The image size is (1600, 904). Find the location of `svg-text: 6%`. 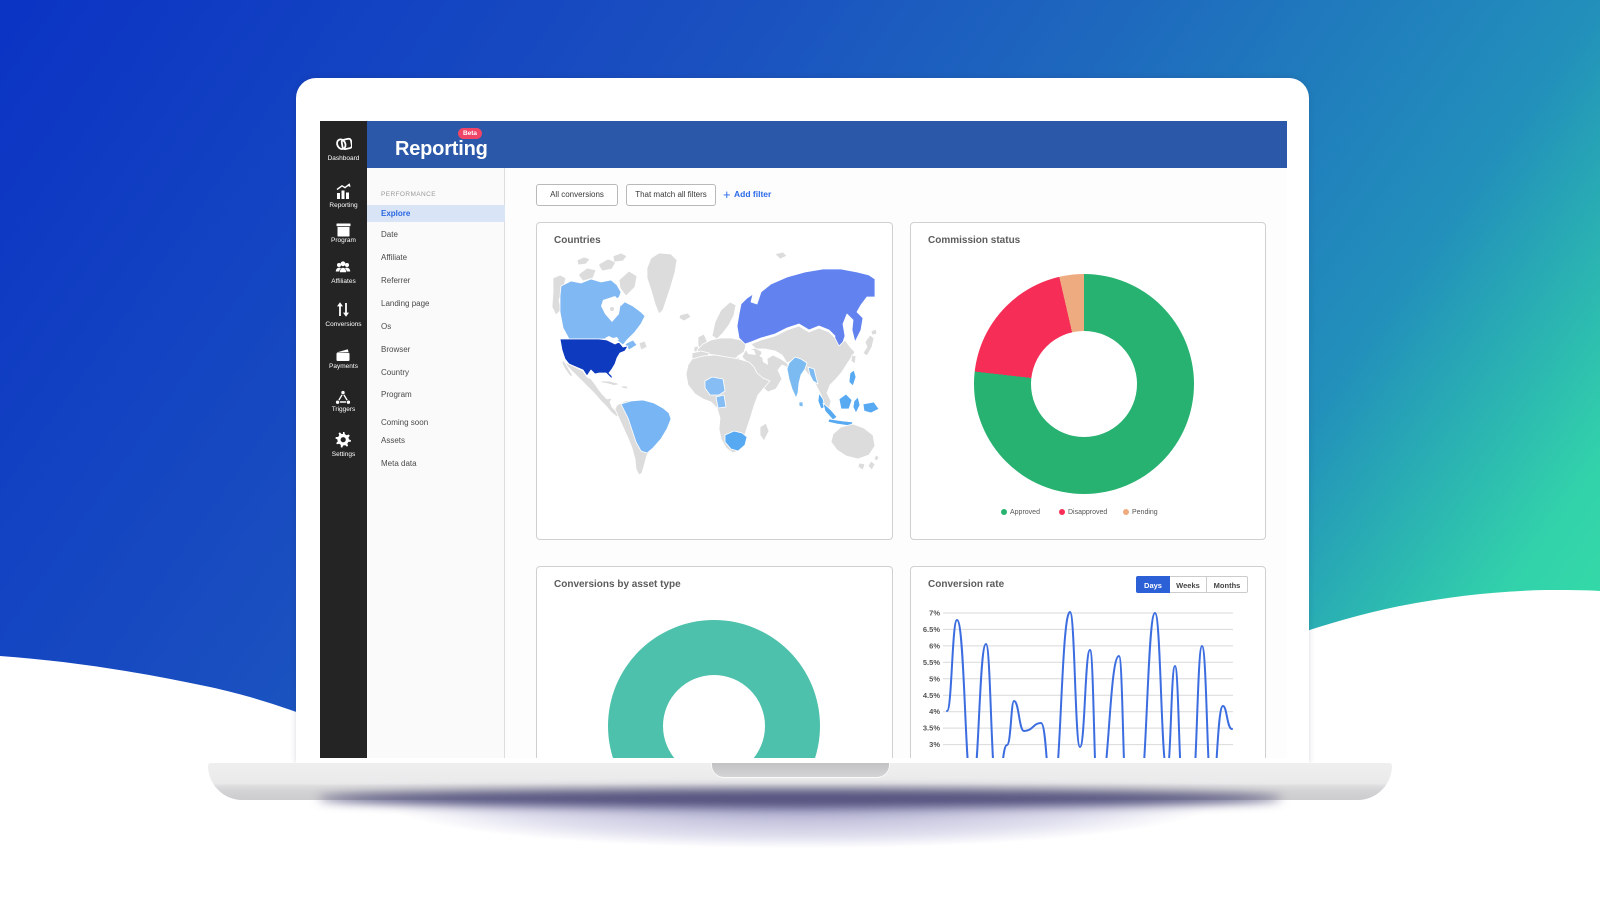

svg-text: 6% is located at coordinates (934, 645).